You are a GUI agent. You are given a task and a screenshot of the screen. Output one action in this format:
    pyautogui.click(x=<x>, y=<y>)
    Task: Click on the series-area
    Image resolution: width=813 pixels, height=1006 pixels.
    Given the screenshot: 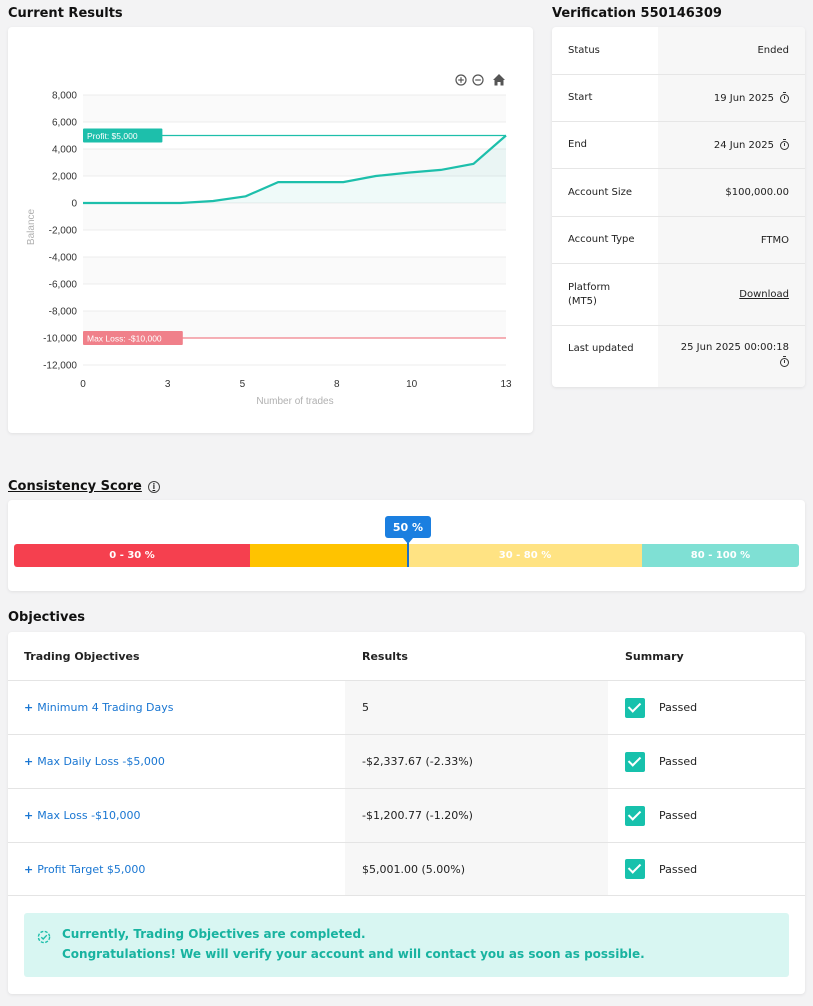 What is the action you would take?
    pyautogui.click(x=294, y=169)
    